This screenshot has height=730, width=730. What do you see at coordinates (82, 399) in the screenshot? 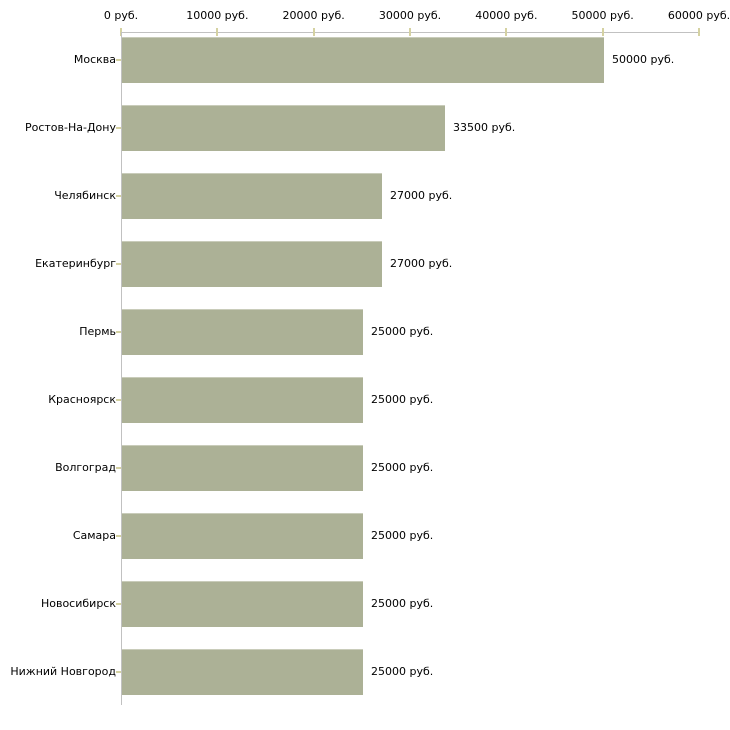
I see `category-label: Красноярск` at bounding box center [82, 399].